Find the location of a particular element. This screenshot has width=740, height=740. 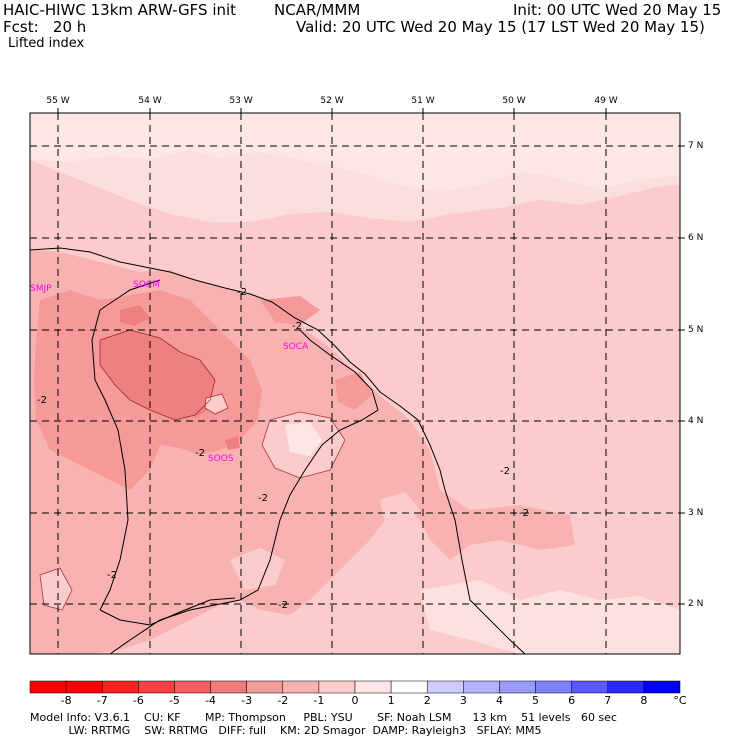

colorbar-tick-label: -3 is located at coordinates (247, 700).